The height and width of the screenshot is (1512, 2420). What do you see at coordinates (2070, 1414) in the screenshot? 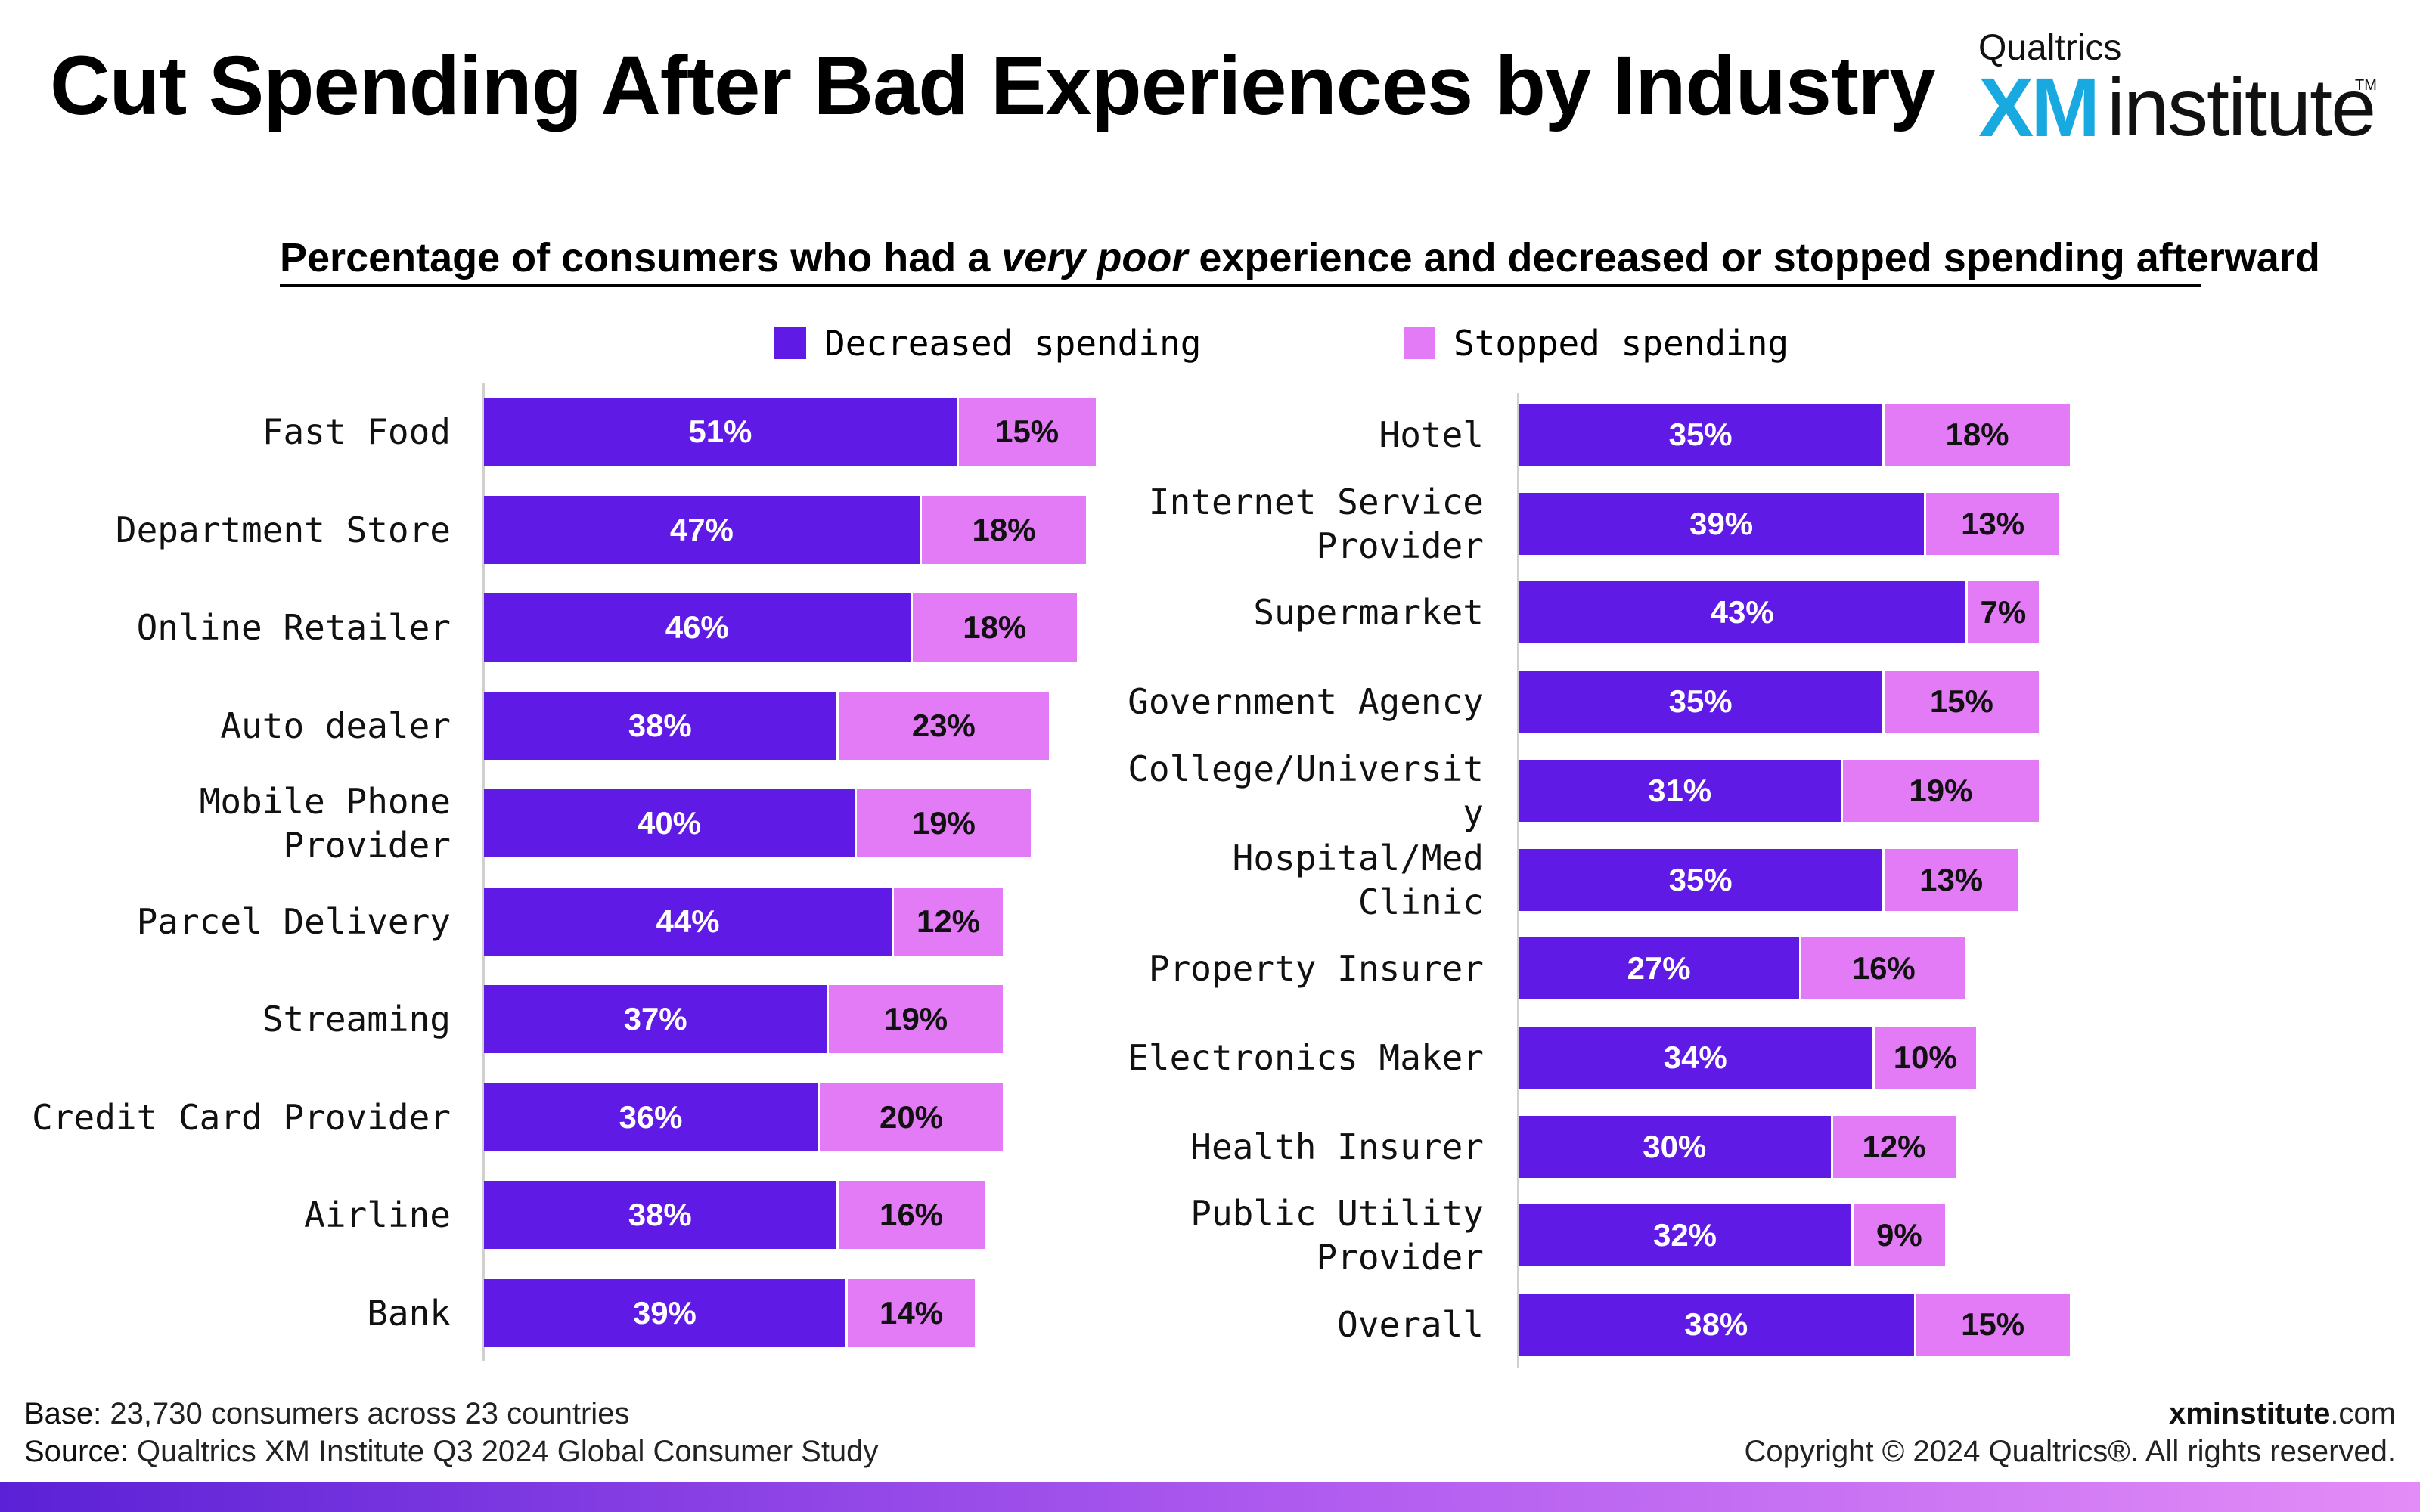
I see `website-link: xminstitute.com` at bounding box center [2070, 1414].